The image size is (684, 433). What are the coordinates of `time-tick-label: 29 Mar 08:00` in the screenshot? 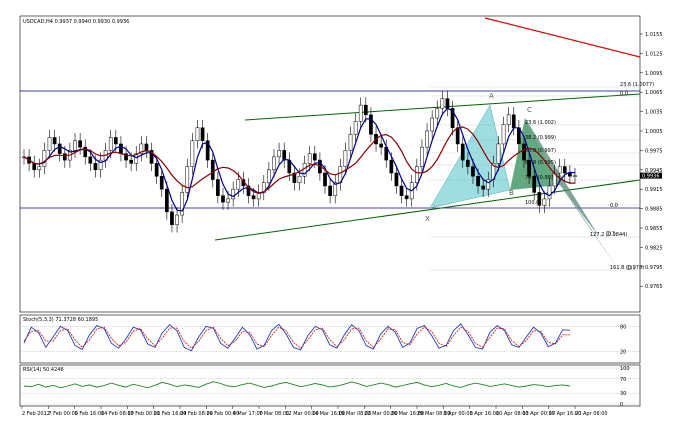 It's located at (433, 414).